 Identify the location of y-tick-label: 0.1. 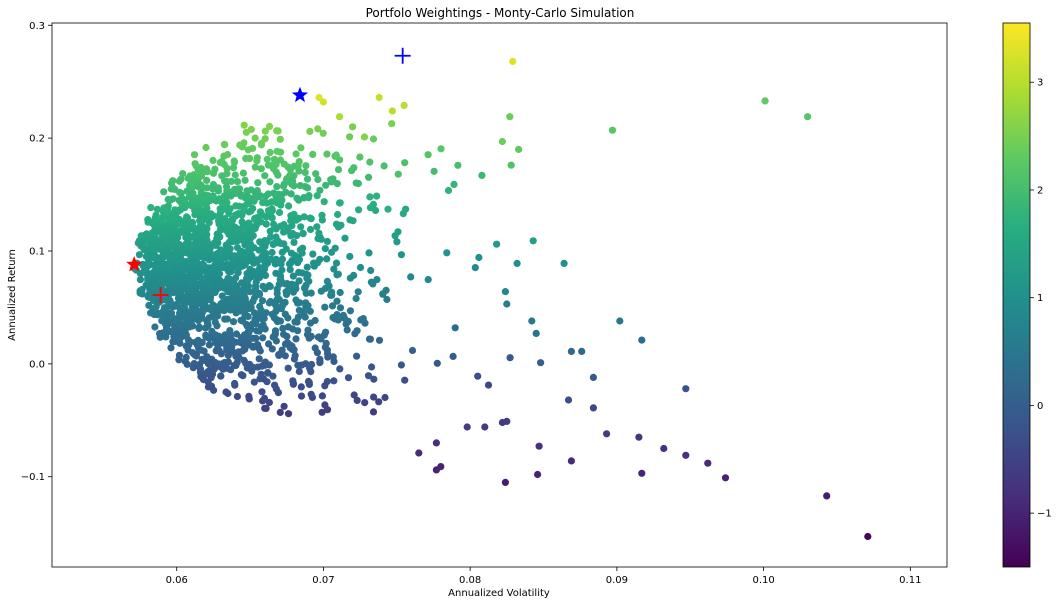
(37, 251).